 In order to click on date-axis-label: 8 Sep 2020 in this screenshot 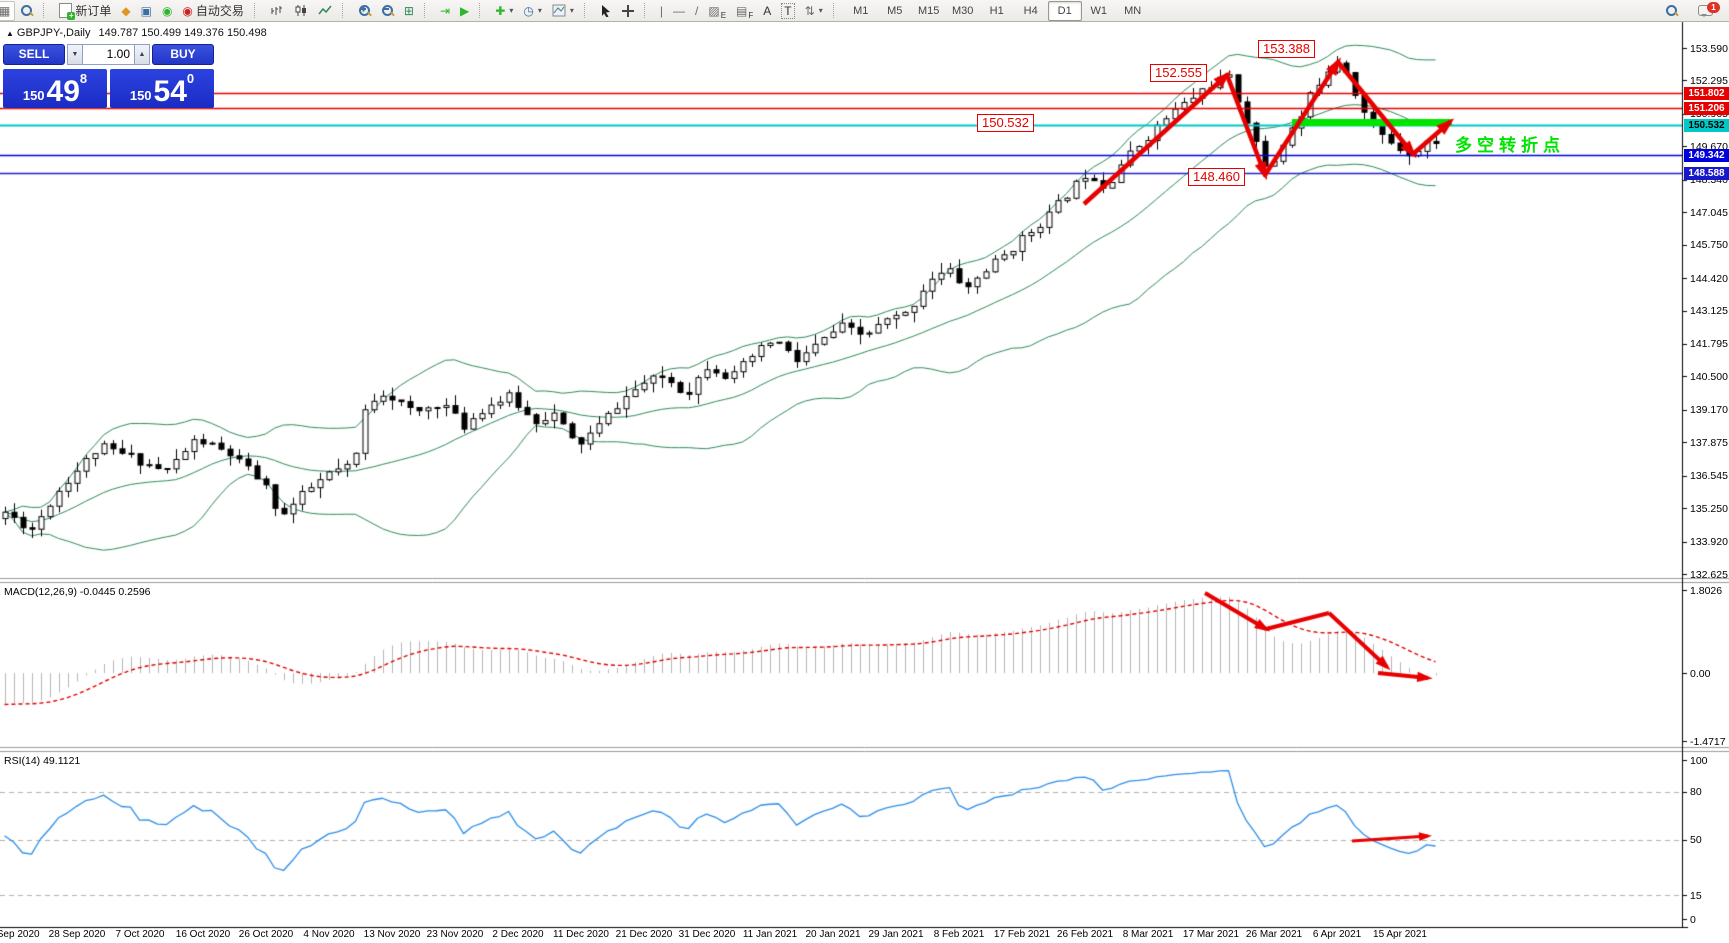, I will do `click(20, 934)`.